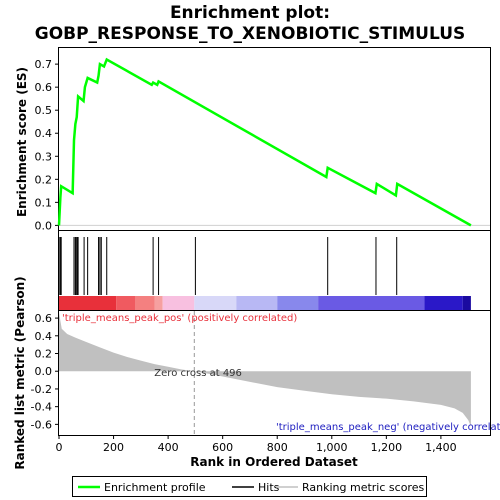  Describe the element at coordinates (113, 447) in the screenshot. I see `x-tick-label: 200` at that location.